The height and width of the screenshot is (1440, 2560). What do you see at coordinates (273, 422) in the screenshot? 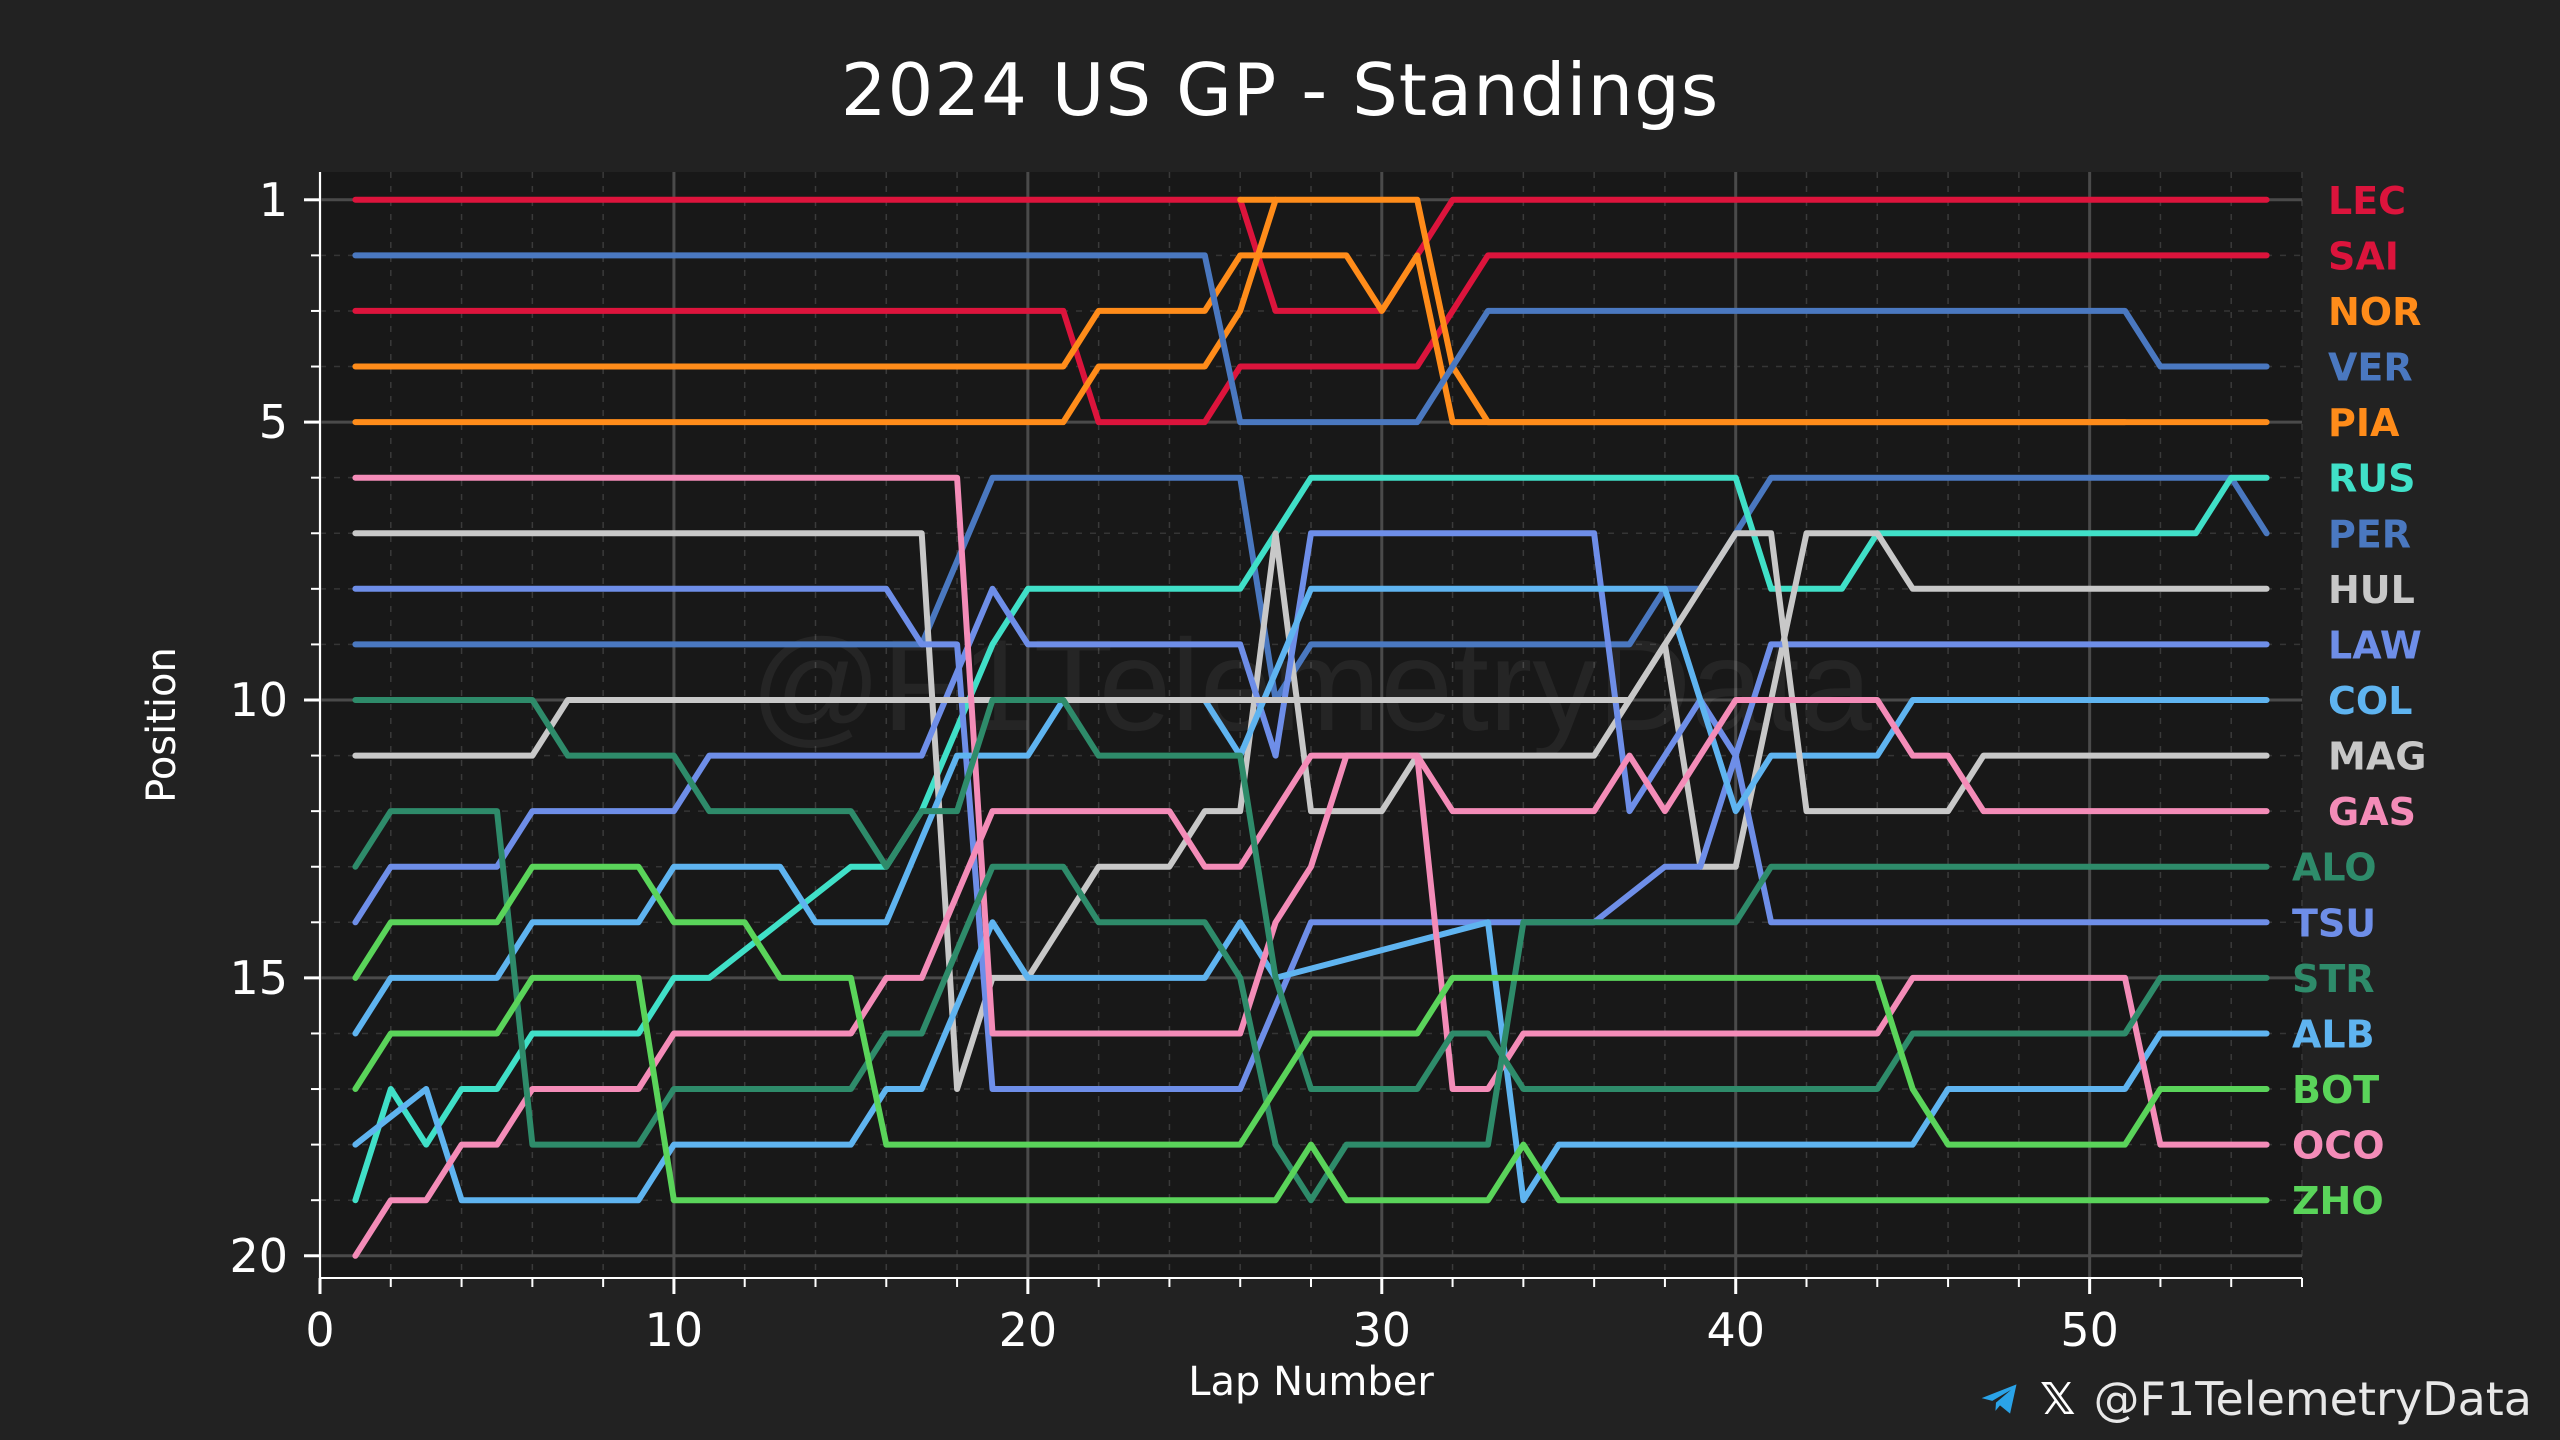
I see `y-tick-label: 5` at bounding box center [273, 422].